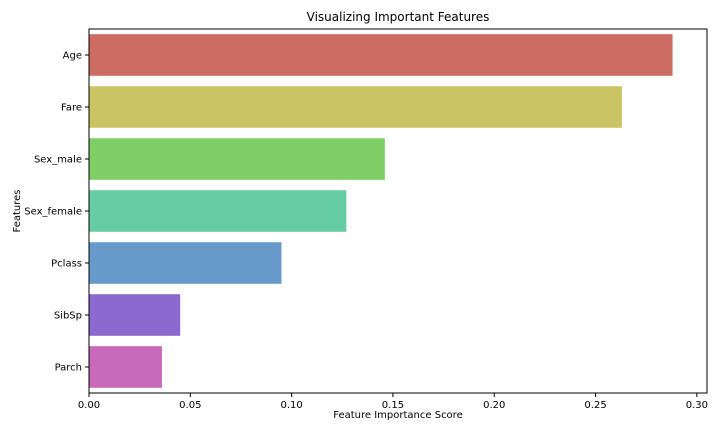 The image size is (720, 432). What do you see at coordinates (58, 160) in the screenshot?
I see `y-tick-label: Sex_male` at bounding box center [58, 160].